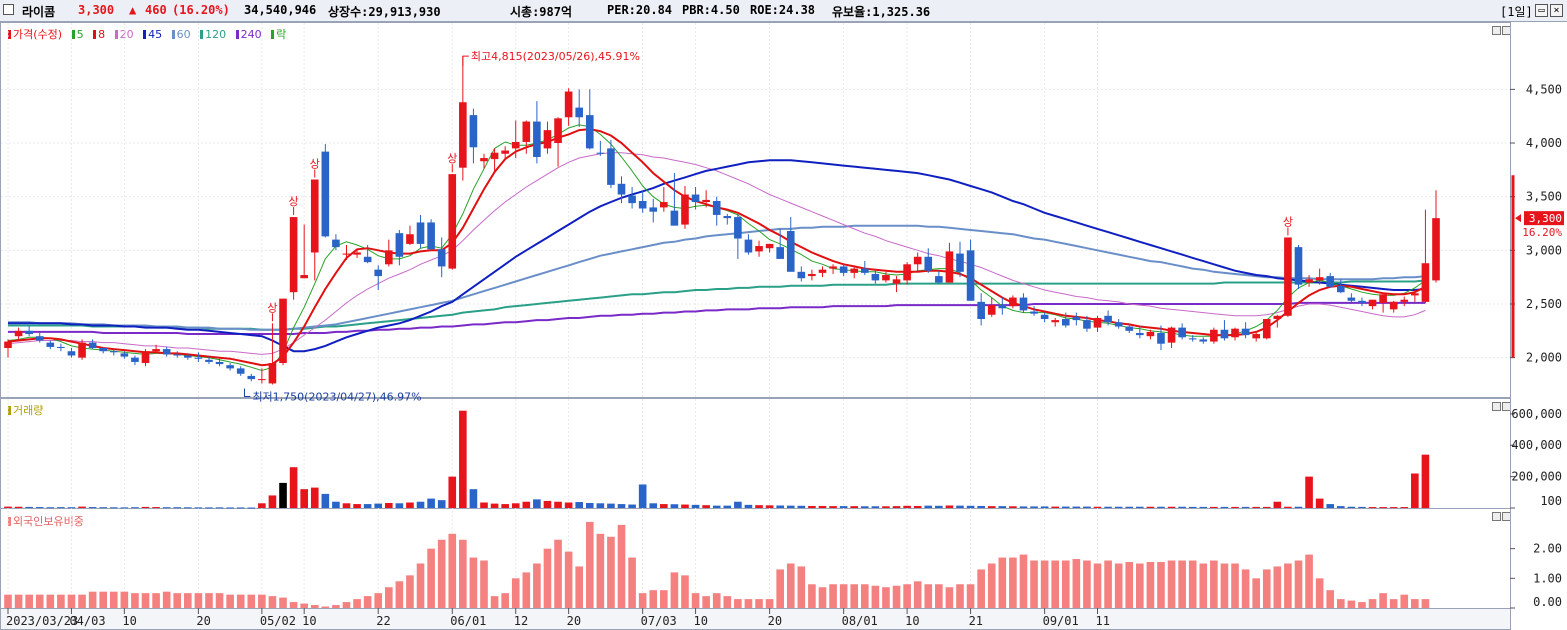 The height and width of the screenshot is (630, 1567). What do you see at coordinates (1516, 12) in the screenshot?
I see `period-selector: [1일]` at bounding box center [1516, 12].